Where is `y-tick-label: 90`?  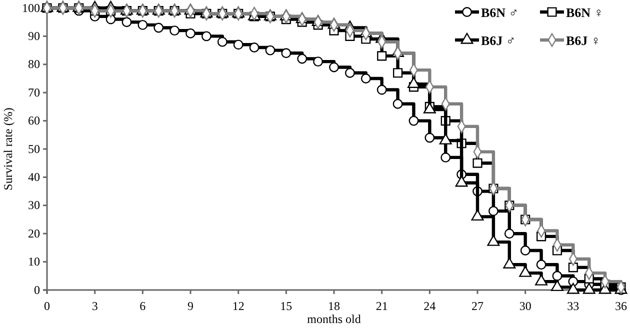
y-tick-label: 90 is located at coordinates (34, 36).